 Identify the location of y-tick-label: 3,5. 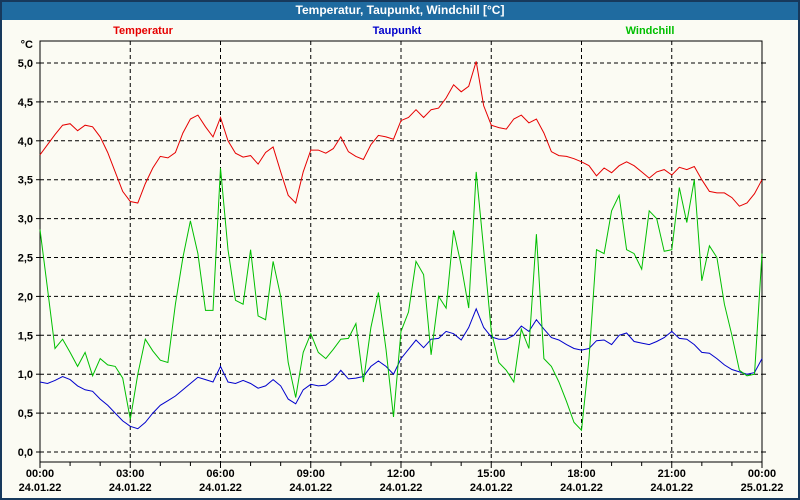
(25, 181).